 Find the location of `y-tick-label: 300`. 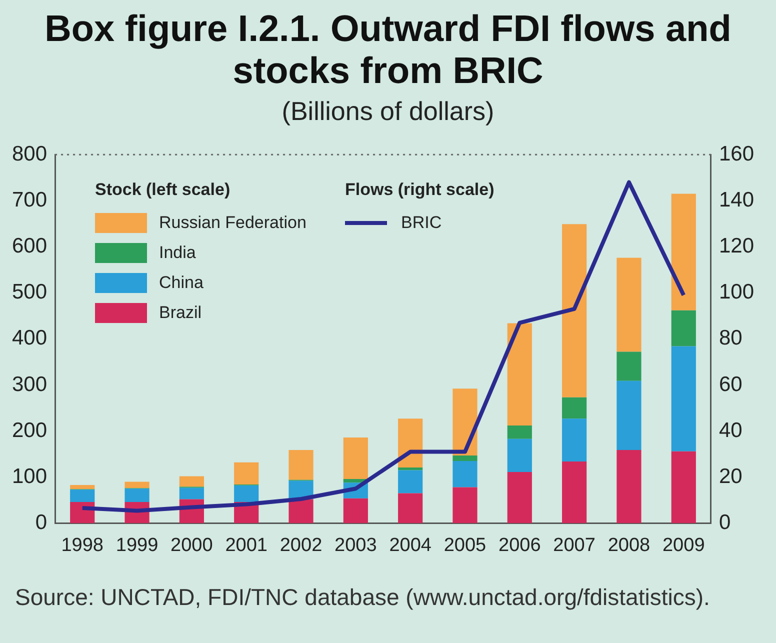

y-tick-label: 300 is located at coordinates (30, 384).